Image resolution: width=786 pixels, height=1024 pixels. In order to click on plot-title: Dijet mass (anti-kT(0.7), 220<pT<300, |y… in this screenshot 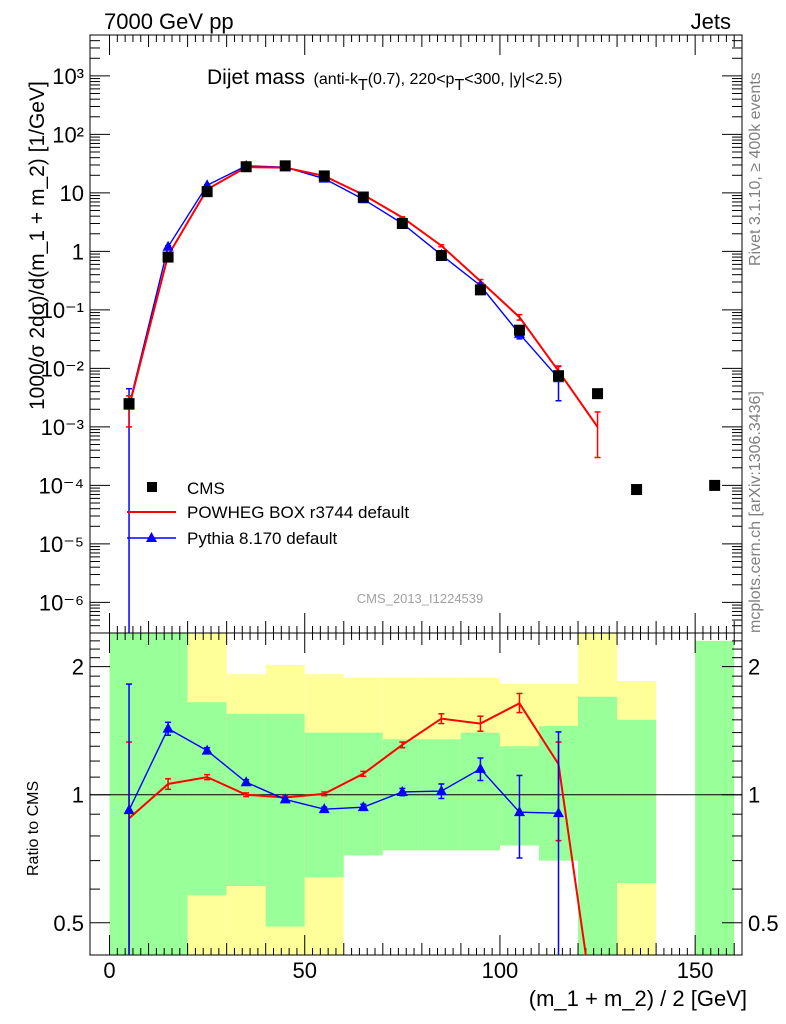, I will do `click(384, 80)`.